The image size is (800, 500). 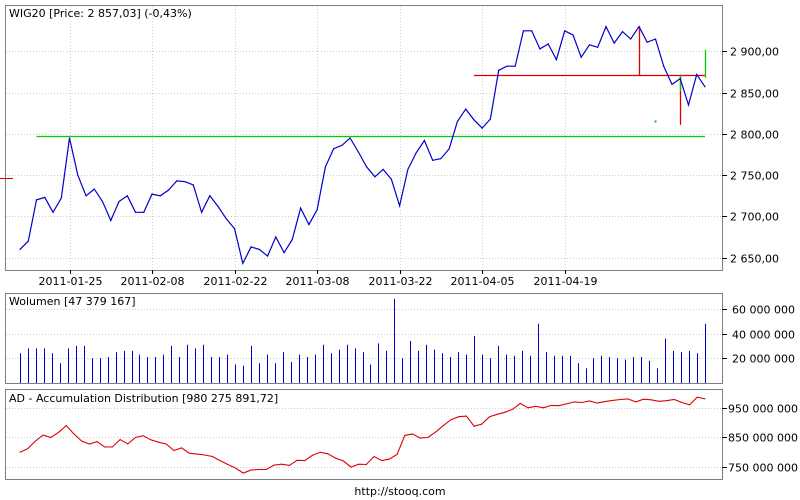 I want to click on ad-y-ticks: 750 000 000 850 000 000 950 000 000, so click(x=760, y=439).